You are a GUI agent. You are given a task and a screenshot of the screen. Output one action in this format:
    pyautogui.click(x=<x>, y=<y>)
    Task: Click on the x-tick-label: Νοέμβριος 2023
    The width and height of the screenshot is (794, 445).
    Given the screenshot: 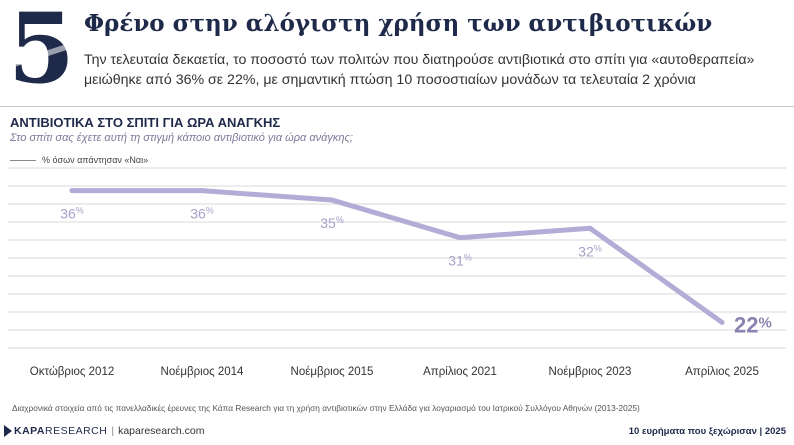 What is the action you would take?
    pyautogui.click(x=590, y=372)
    